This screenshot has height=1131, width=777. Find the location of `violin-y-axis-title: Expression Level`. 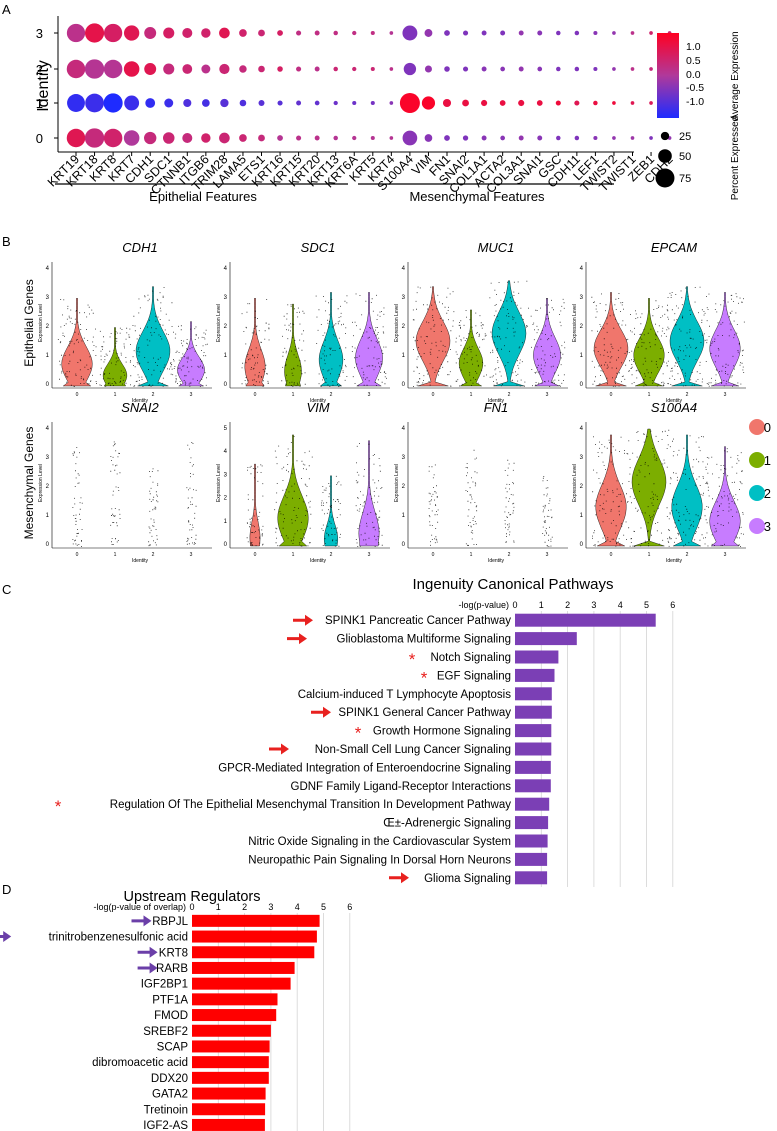

violin-y-axis-title: Expression Level is located at coordinates (575, 323).